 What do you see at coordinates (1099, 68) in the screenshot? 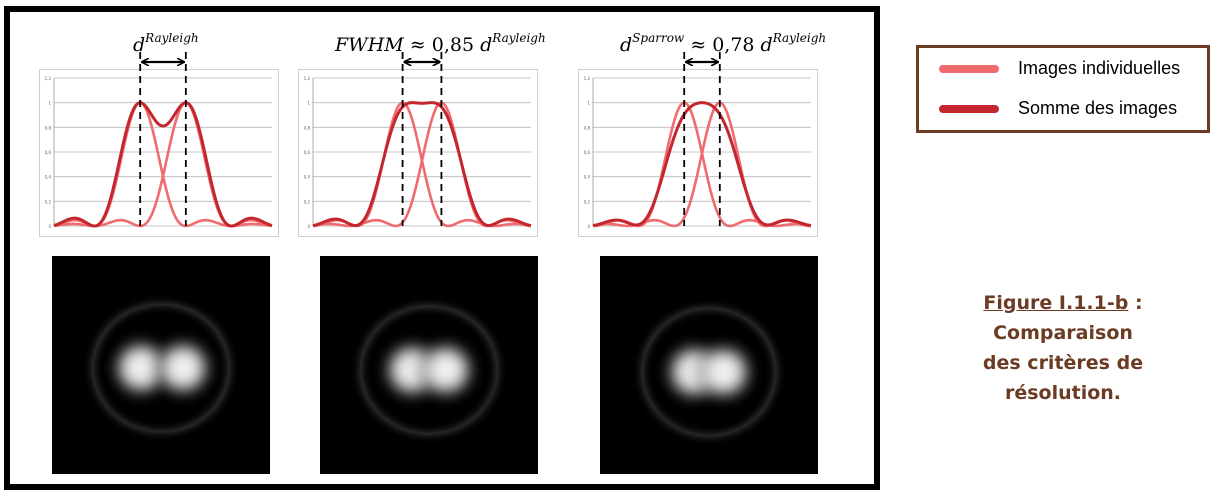
I see `legend-label-individual: Images individuelles` at bounding box center [1099, 68].